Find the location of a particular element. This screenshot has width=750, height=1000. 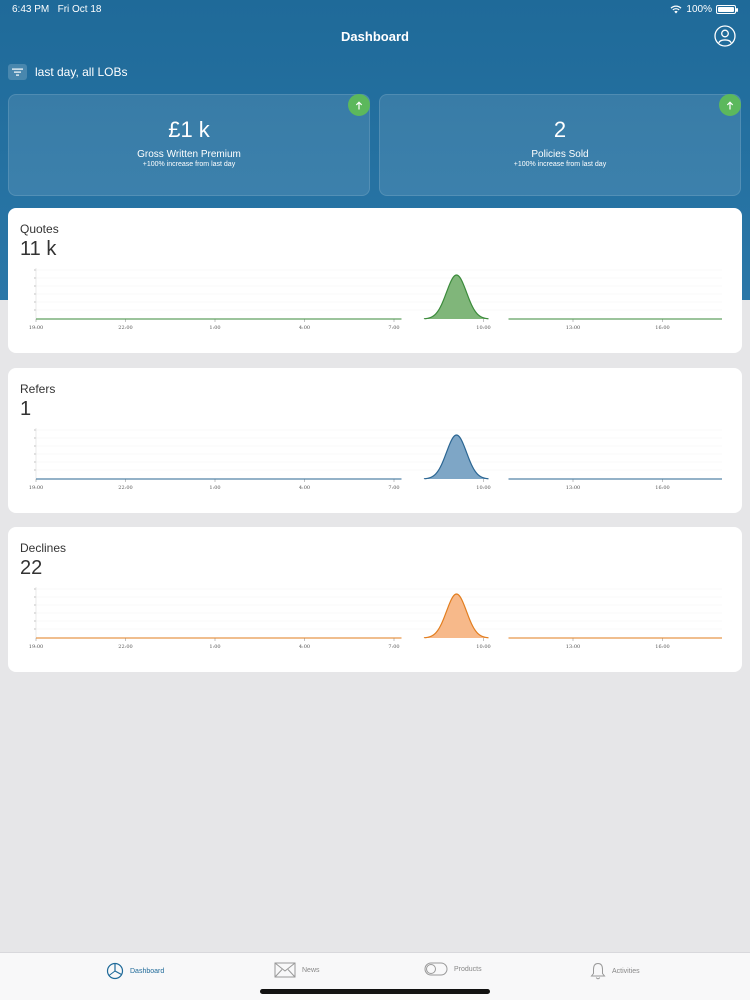

kpi-label: Gross Written Premium is located at coordinates (189, 154).